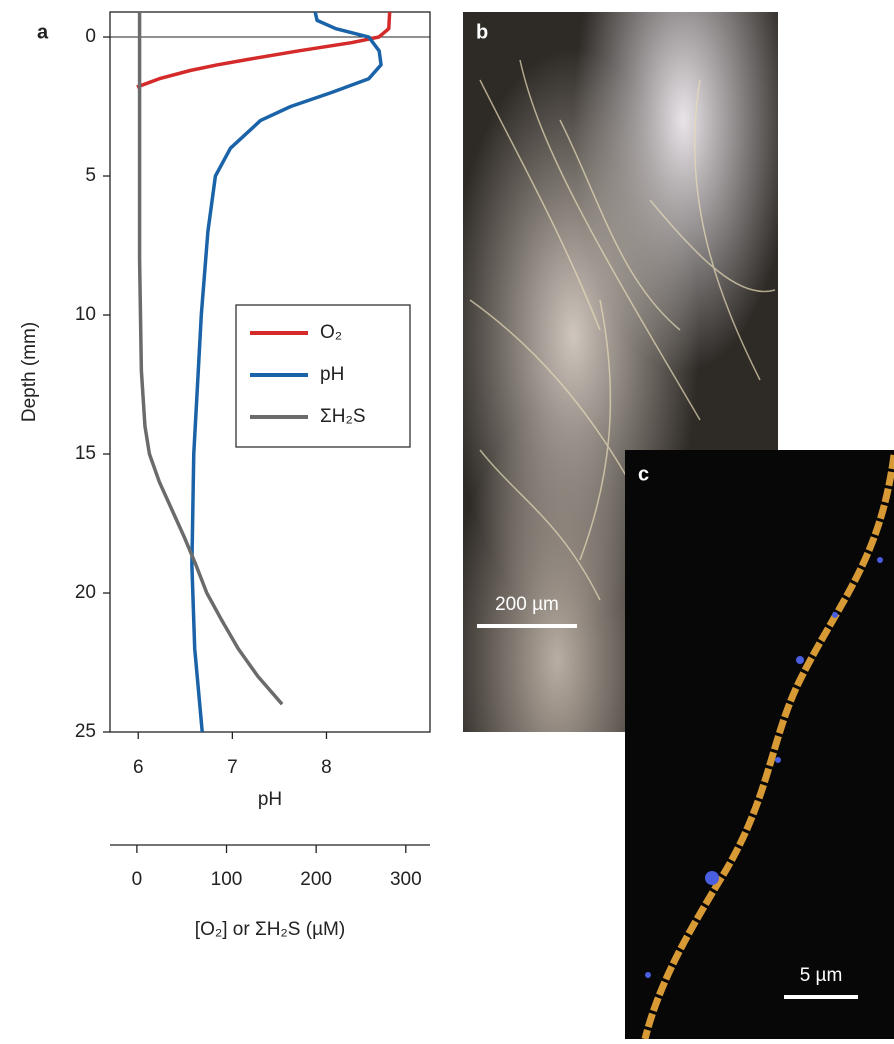 Image resolution: width=894 pixels, height=1044 pixels. Describe the element at coordinates (332, 374) in the screenshot. I see `legend-label: pH` at that location.